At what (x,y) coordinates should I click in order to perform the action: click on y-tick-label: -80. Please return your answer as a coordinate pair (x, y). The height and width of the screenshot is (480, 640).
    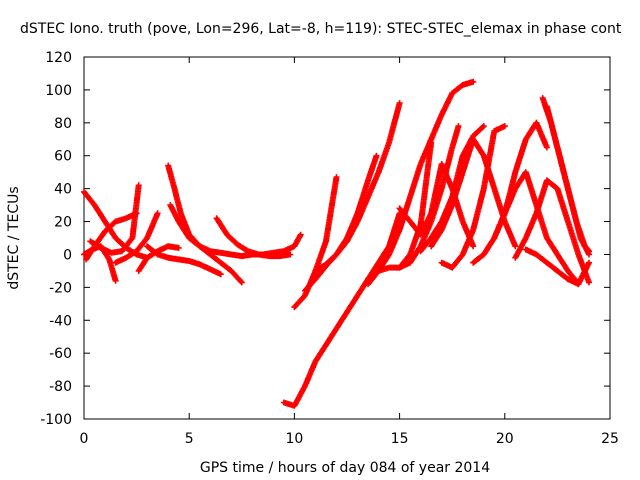
    Looking at the image, I should click on (60, 387).